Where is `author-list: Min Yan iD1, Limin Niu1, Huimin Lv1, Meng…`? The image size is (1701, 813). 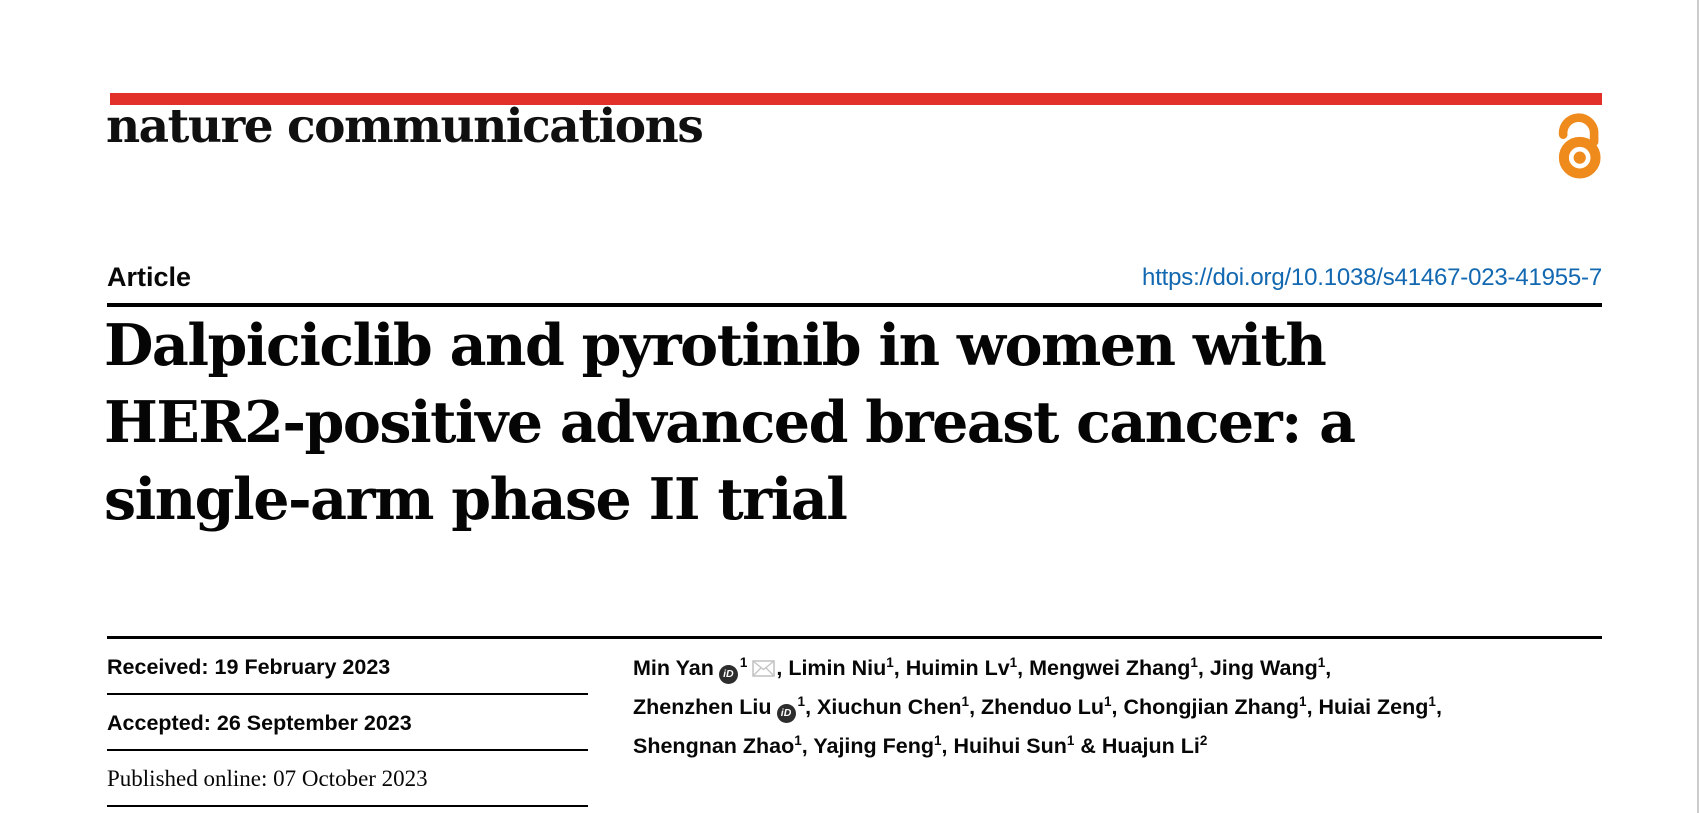
author-list: Min Yan iD1, Limin Niu1, Huimin Lv1, Meng… is located at coordinates (1037, 704).